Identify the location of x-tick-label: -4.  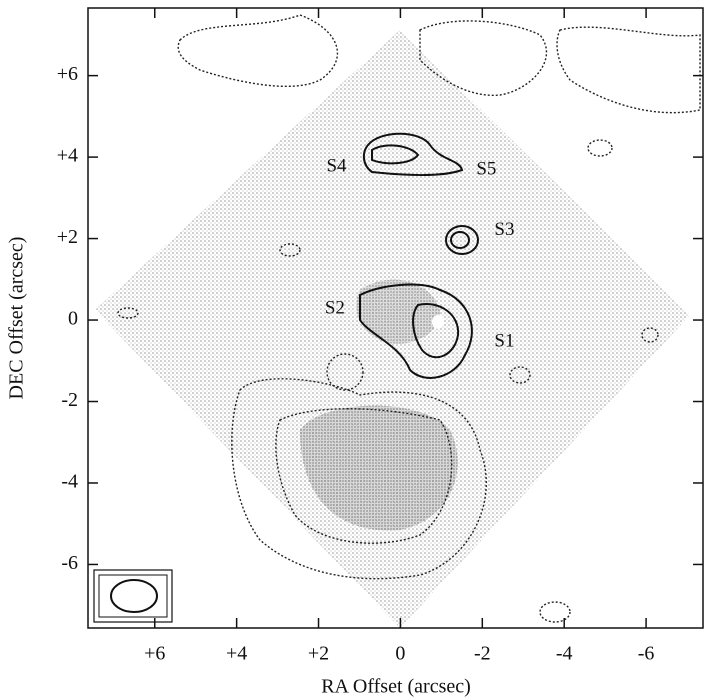
(564, 654).